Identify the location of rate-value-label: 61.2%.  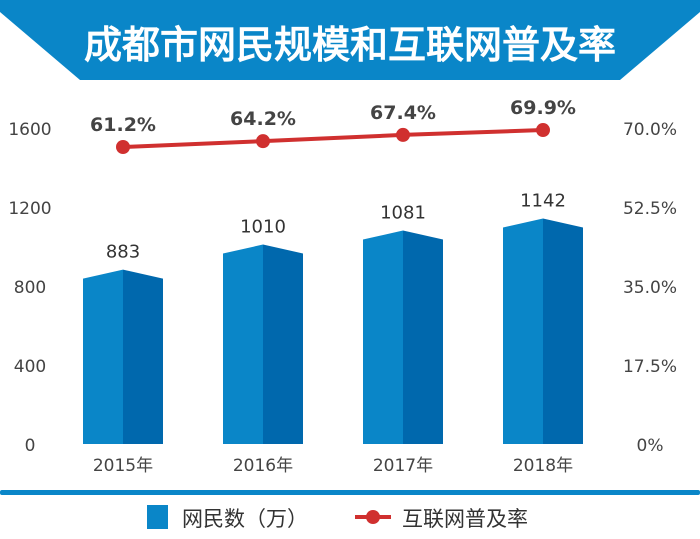
(123, 125).